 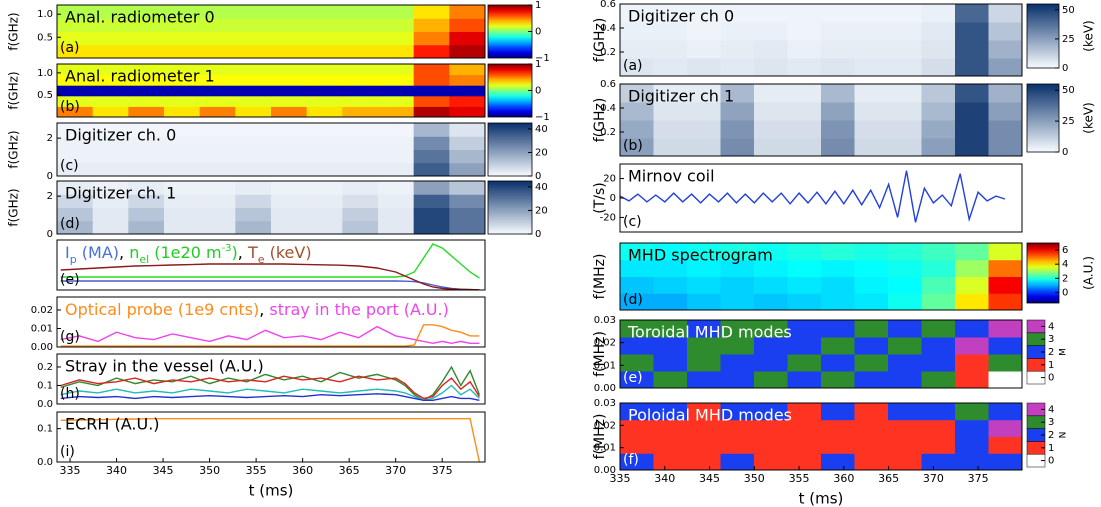 I want to click on colorbar-tick-label: 20, so click(x=541, y=210).